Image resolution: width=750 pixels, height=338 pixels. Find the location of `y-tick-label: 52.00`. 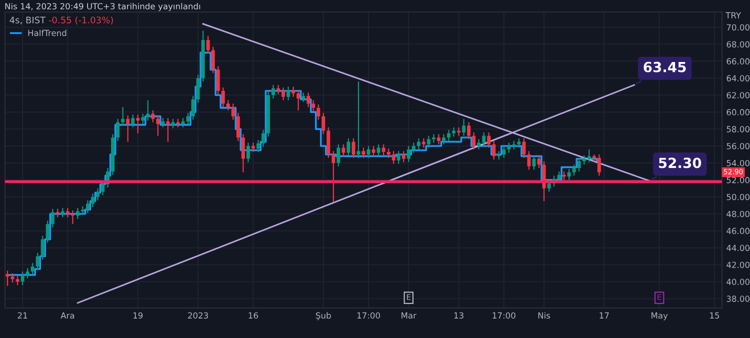

y-tick-label: 52.00 is located at coordinates (738, 180).